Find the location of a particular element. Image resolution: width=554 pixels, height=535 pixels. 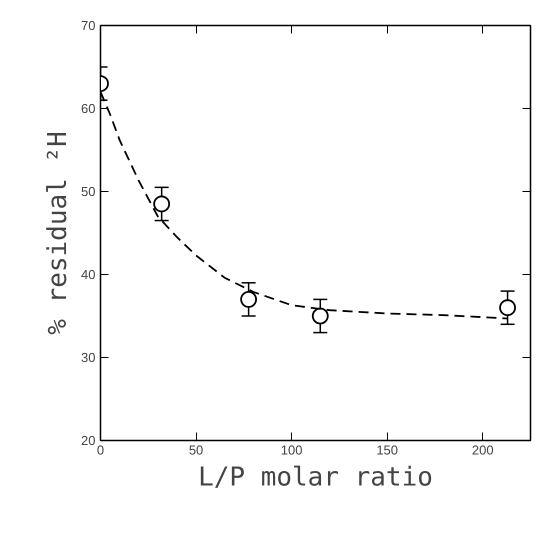

y-tick-label: 40 is located at coordinates (88, 274).